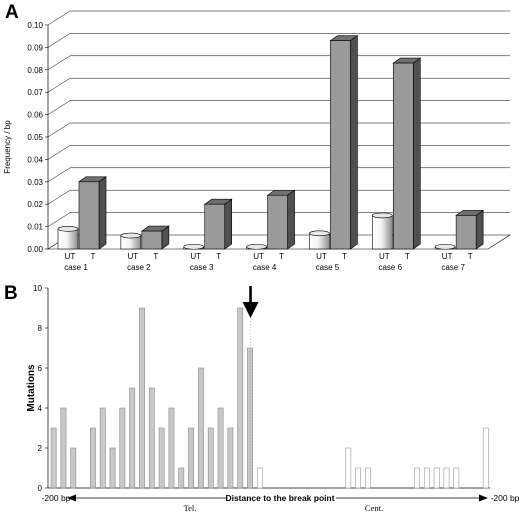 The width and height of the screenshot is (520, 514). I want to click on panel-b-letter: B, so click(11, 293).